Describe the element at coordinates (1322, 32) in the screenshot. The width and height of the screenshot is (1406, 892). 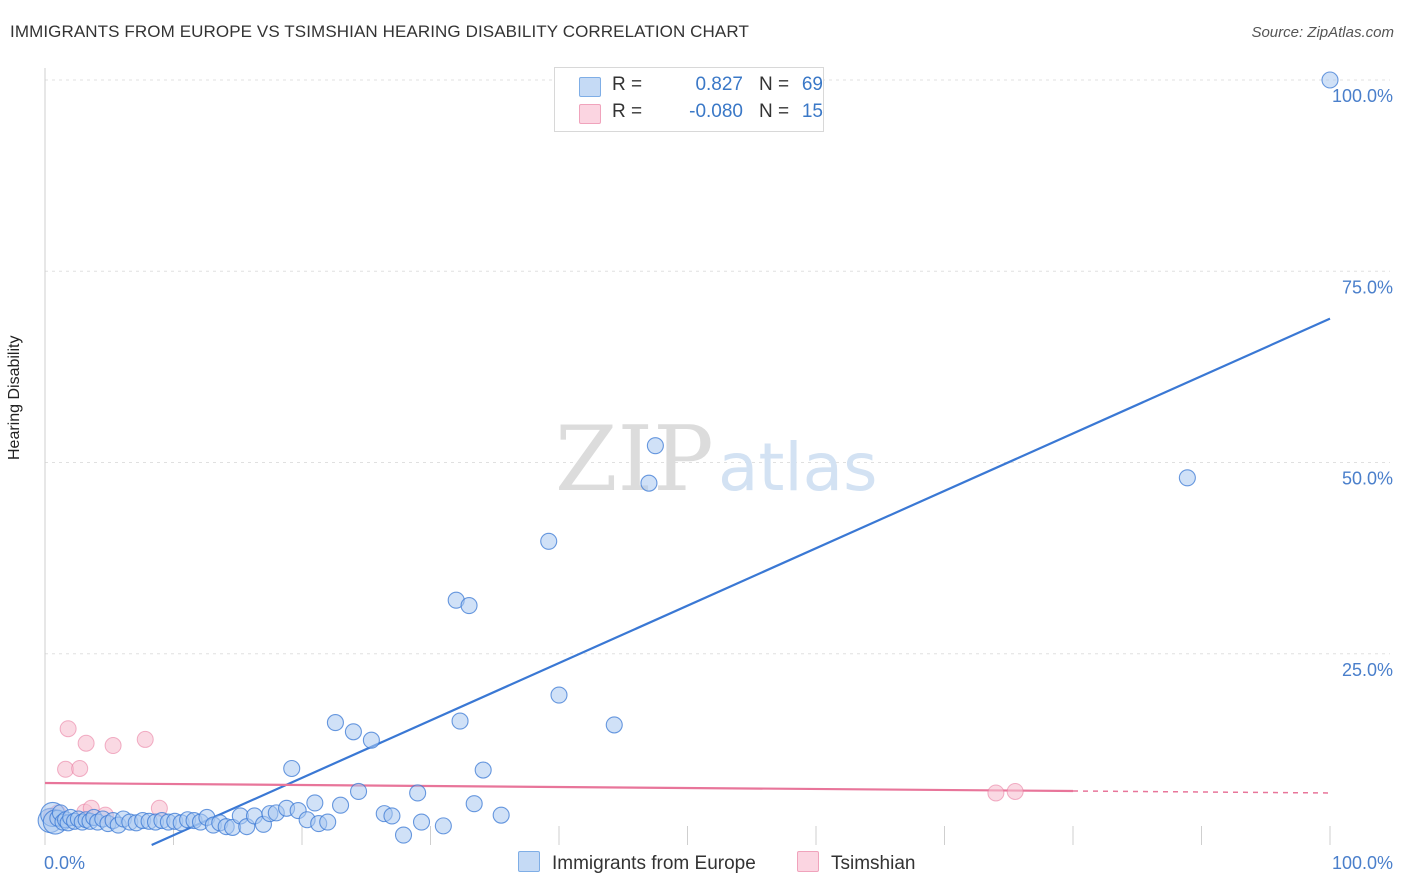
I see `source-label: Source: ZipAtlas.com` at that location.